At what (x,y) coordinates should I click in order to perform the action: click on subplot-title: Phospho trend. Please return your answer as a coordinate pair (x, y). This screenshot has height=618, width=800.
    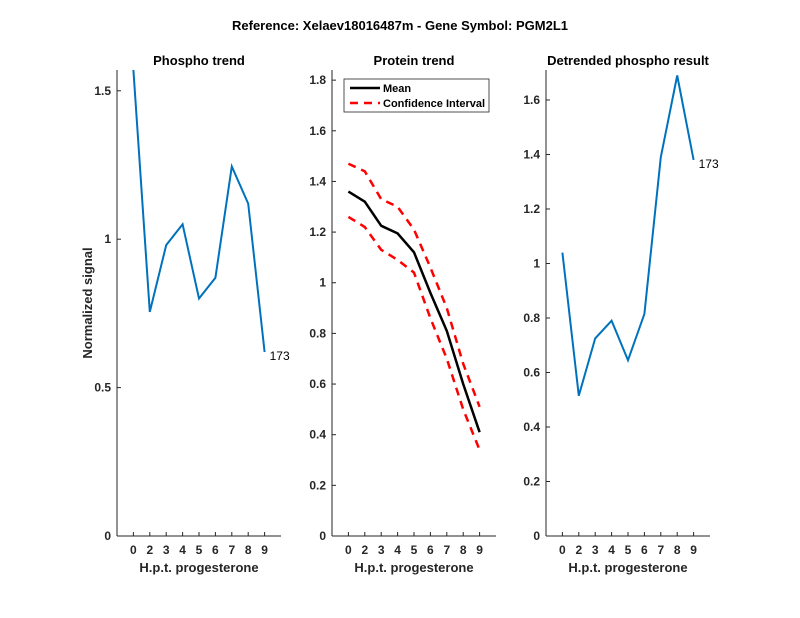
    Looking at the image, I should click on (199, 60).